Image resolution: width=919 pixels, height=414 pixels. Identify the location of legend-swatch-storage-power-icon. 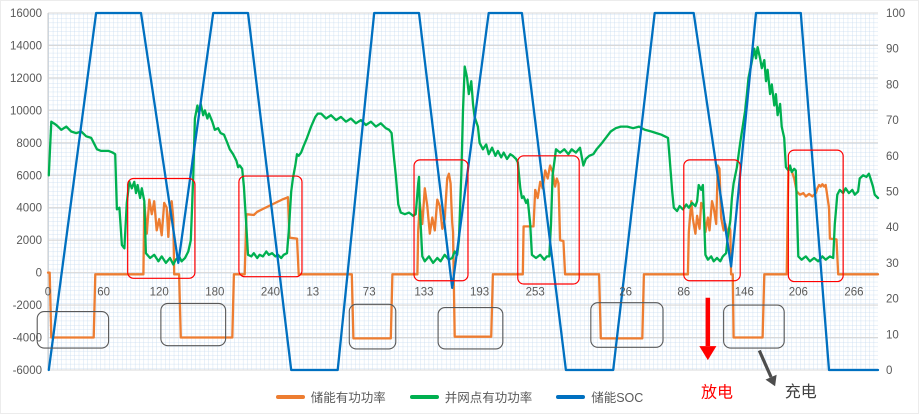
(290, 396).